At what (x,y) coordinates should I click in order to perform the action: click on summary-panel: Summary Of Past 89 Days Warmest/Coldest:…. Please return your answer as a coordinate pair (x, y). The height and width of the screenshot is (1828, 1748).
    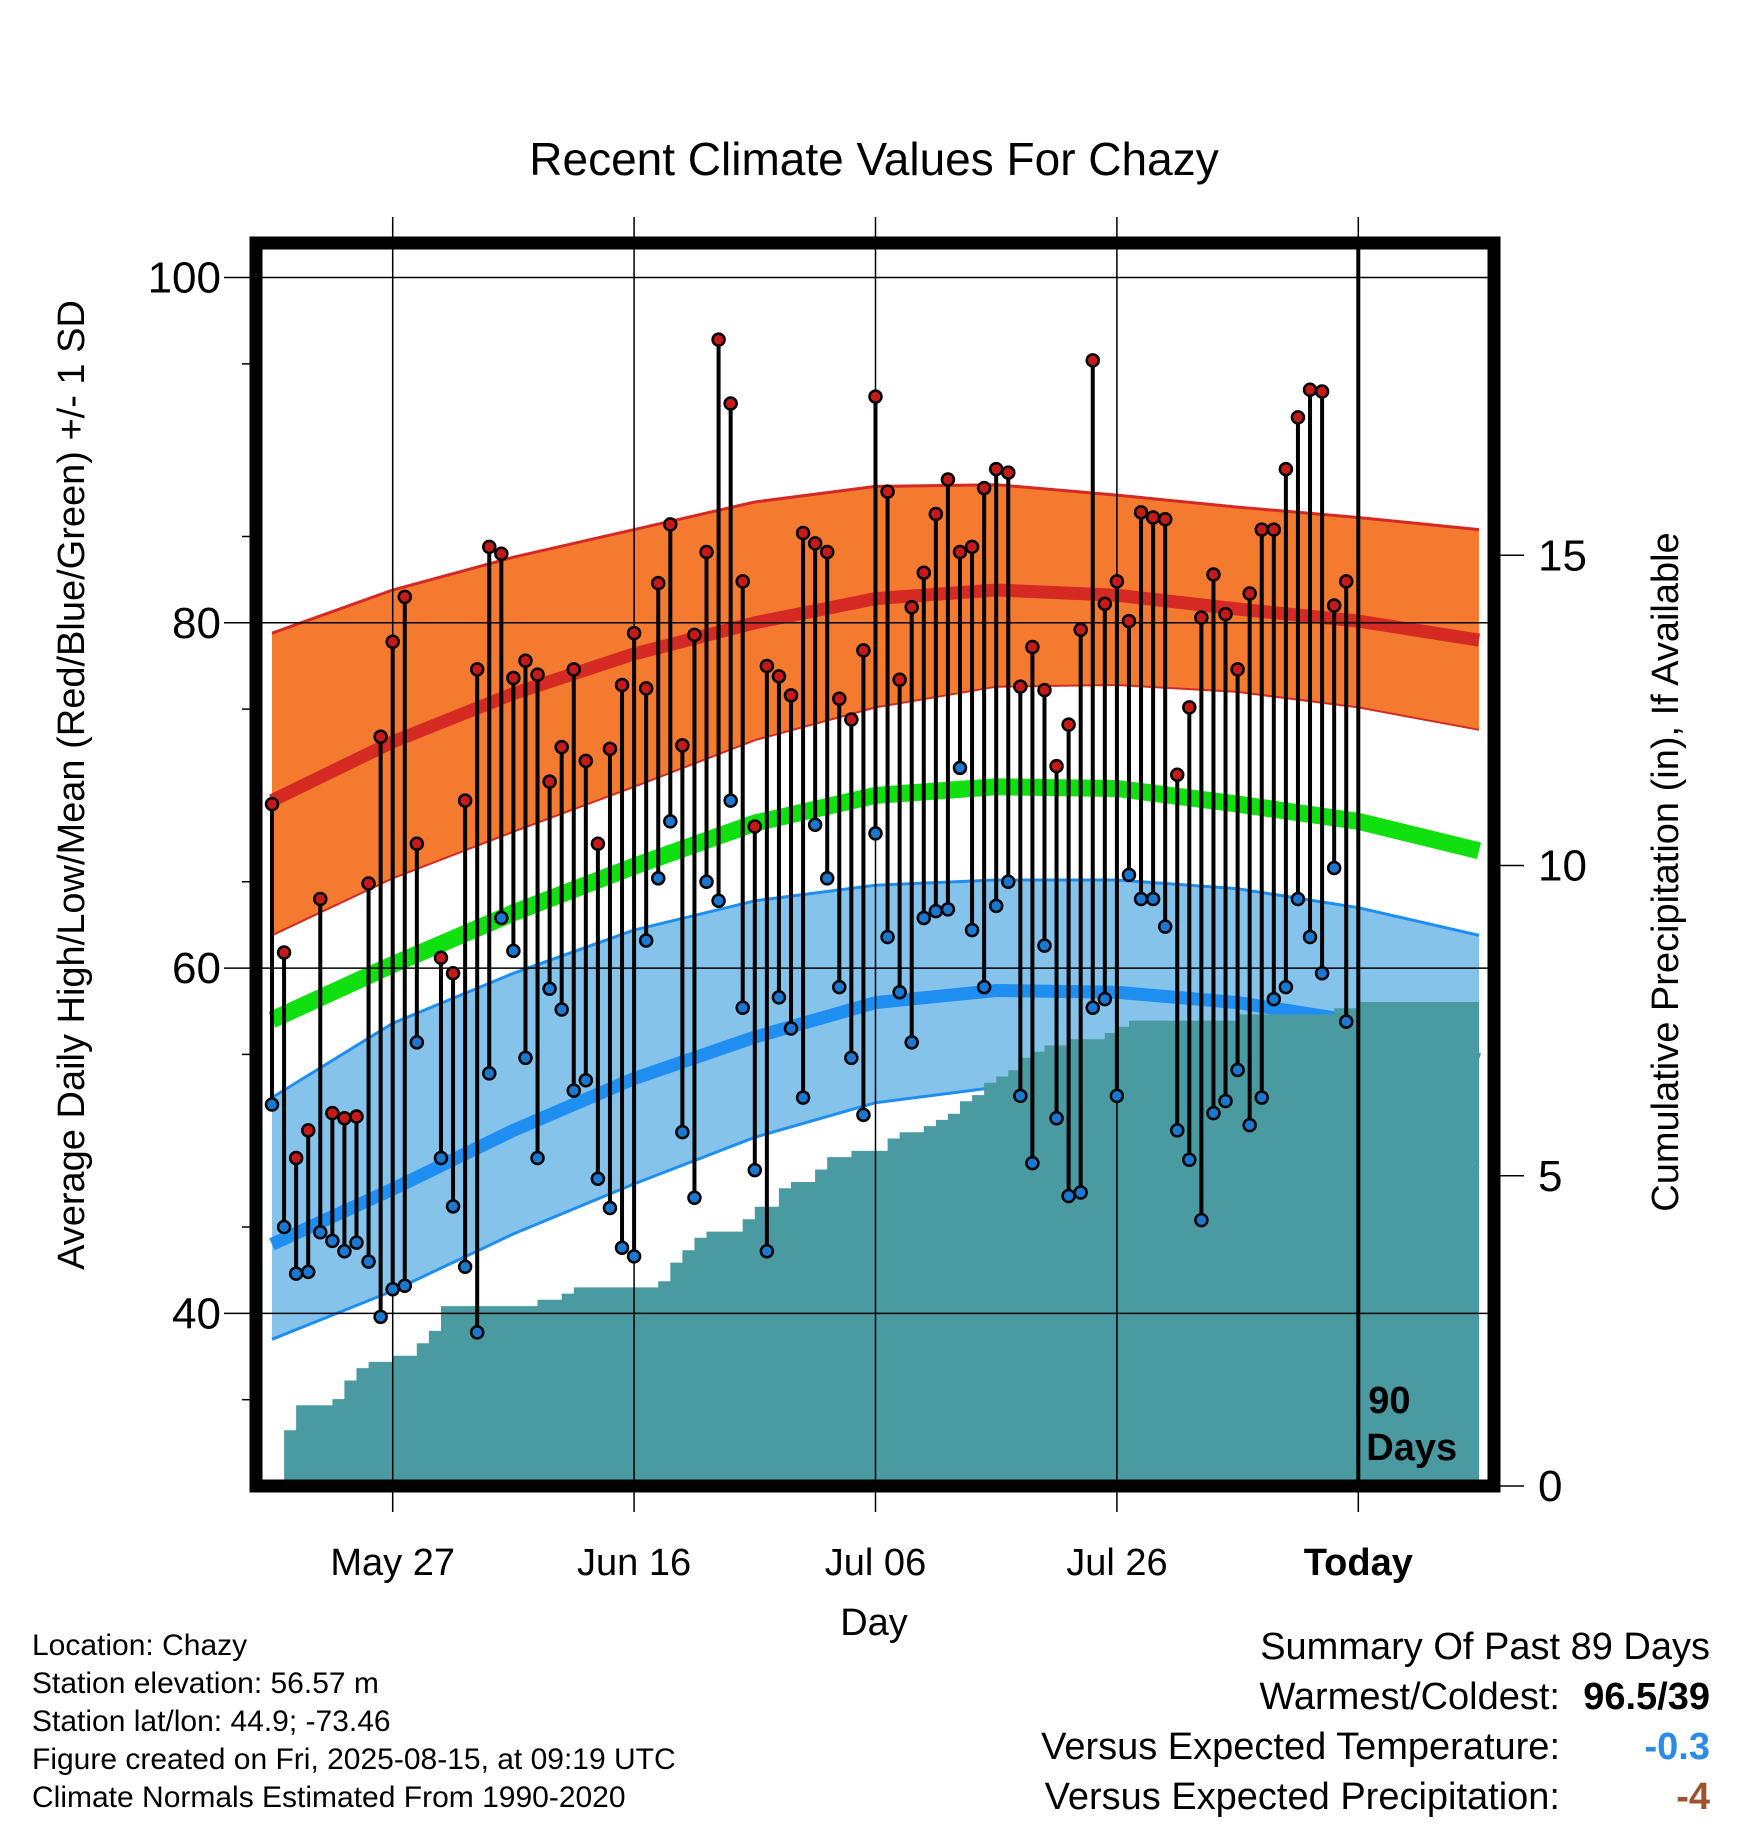
    Looking at the image, I should click on (1375, 1722).